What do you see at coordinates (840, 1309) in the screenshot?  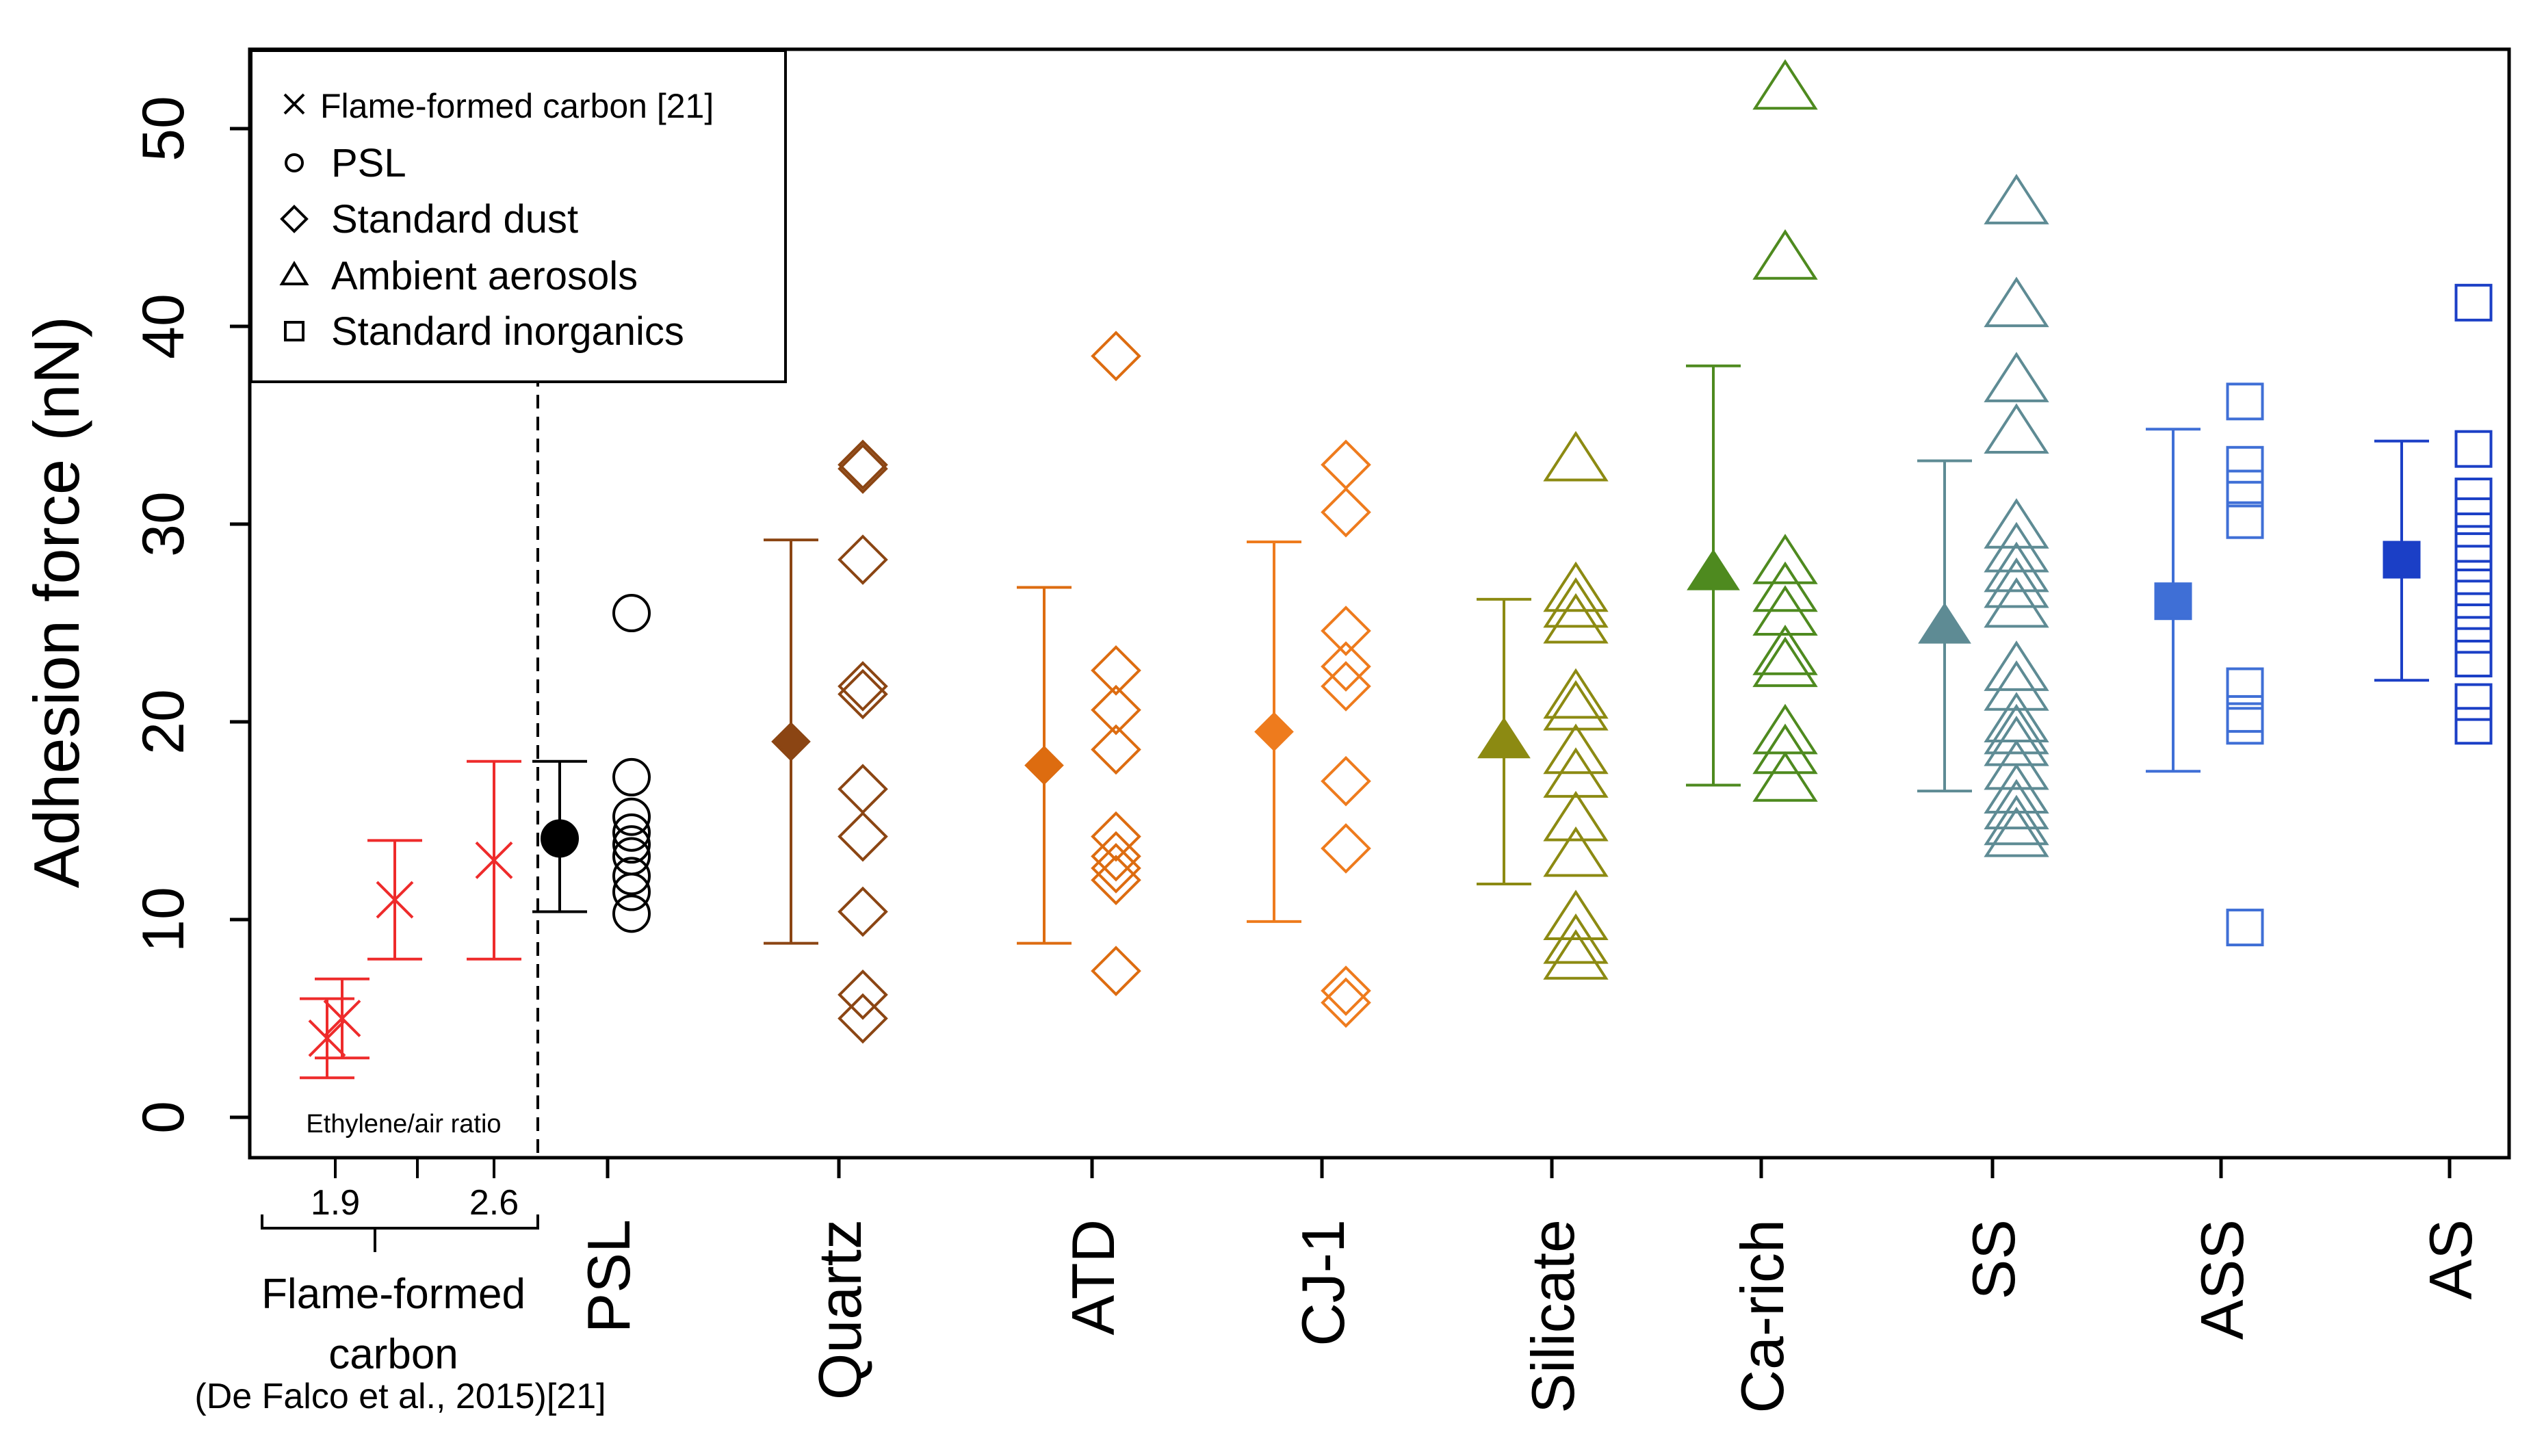 I see `x-tick-label: Quartz` at bounding box center [840, 1309].